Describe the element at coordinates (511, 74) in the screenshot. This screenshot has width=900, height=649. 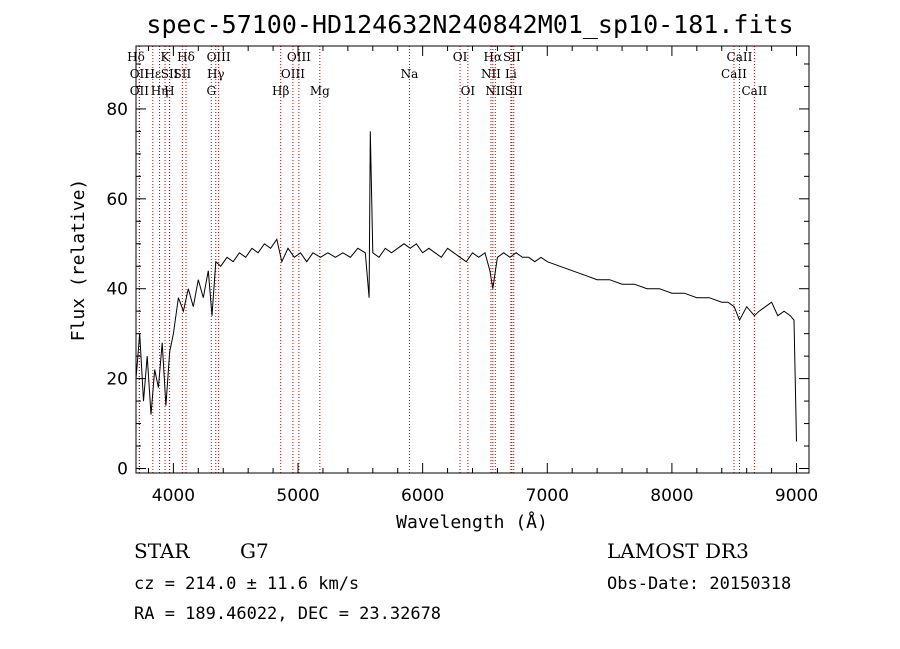
I see `spectral-line-label: Li` at that location.